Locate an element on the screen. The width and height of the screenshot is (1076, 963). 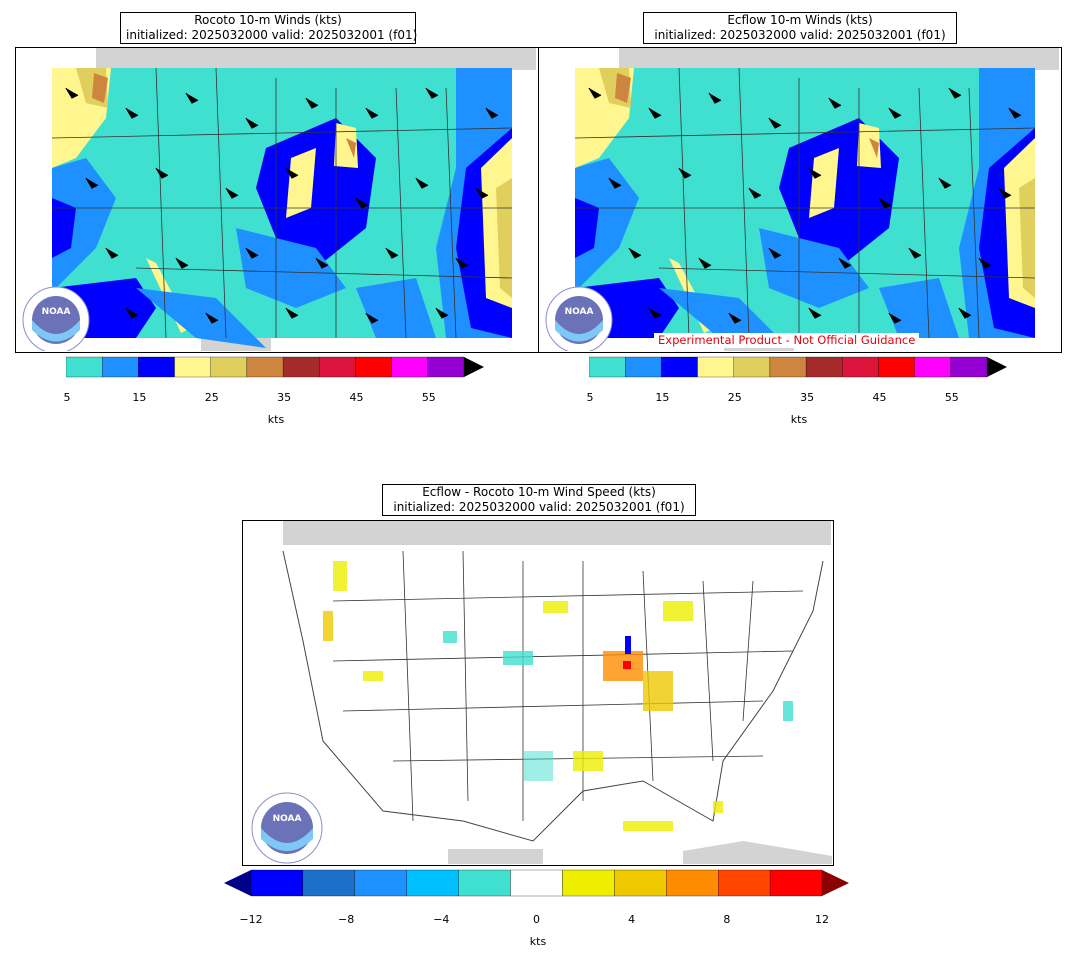
colorbar-tick-label: −12 is located at coordinates (251, 919).